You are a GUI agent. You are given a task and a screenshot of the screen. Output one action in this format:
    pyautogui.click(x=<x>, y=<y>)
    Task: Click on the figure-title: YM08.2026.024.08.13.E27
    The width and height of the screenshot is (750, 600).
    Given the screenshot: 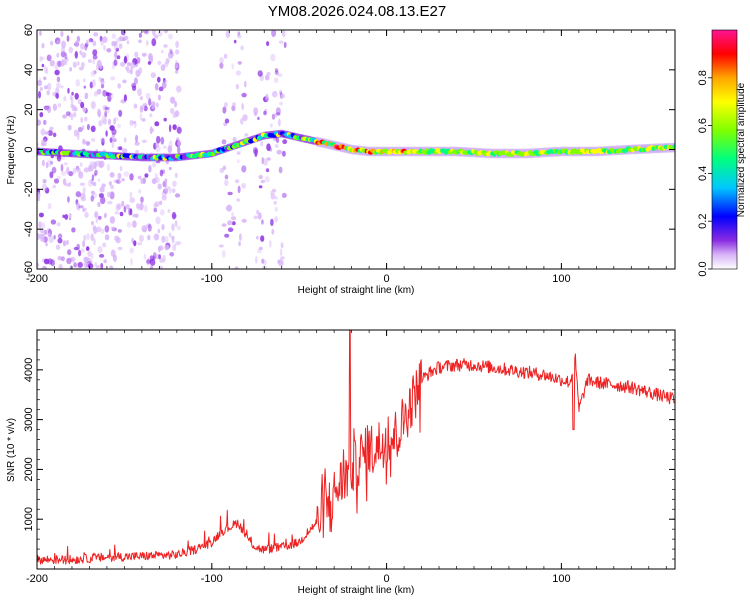 What is the action you would take?
    pyautogui.click(x=357, y=11)
    